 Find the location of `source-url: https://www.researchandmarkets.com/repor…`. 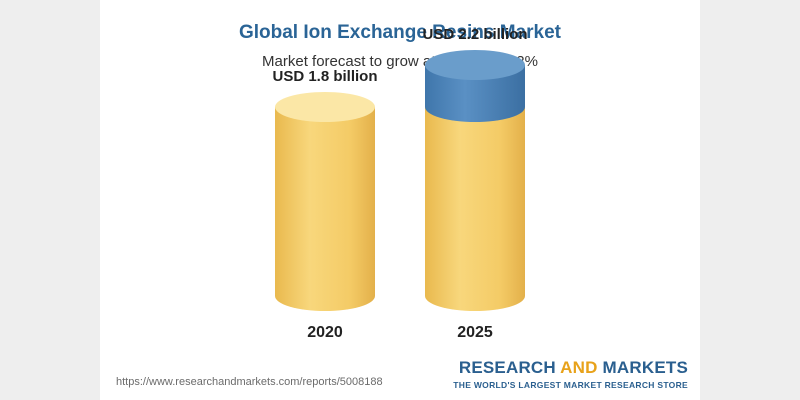

source-url: https://www.researchandmarkets.com/repor… is located at coordinates (249, 382).